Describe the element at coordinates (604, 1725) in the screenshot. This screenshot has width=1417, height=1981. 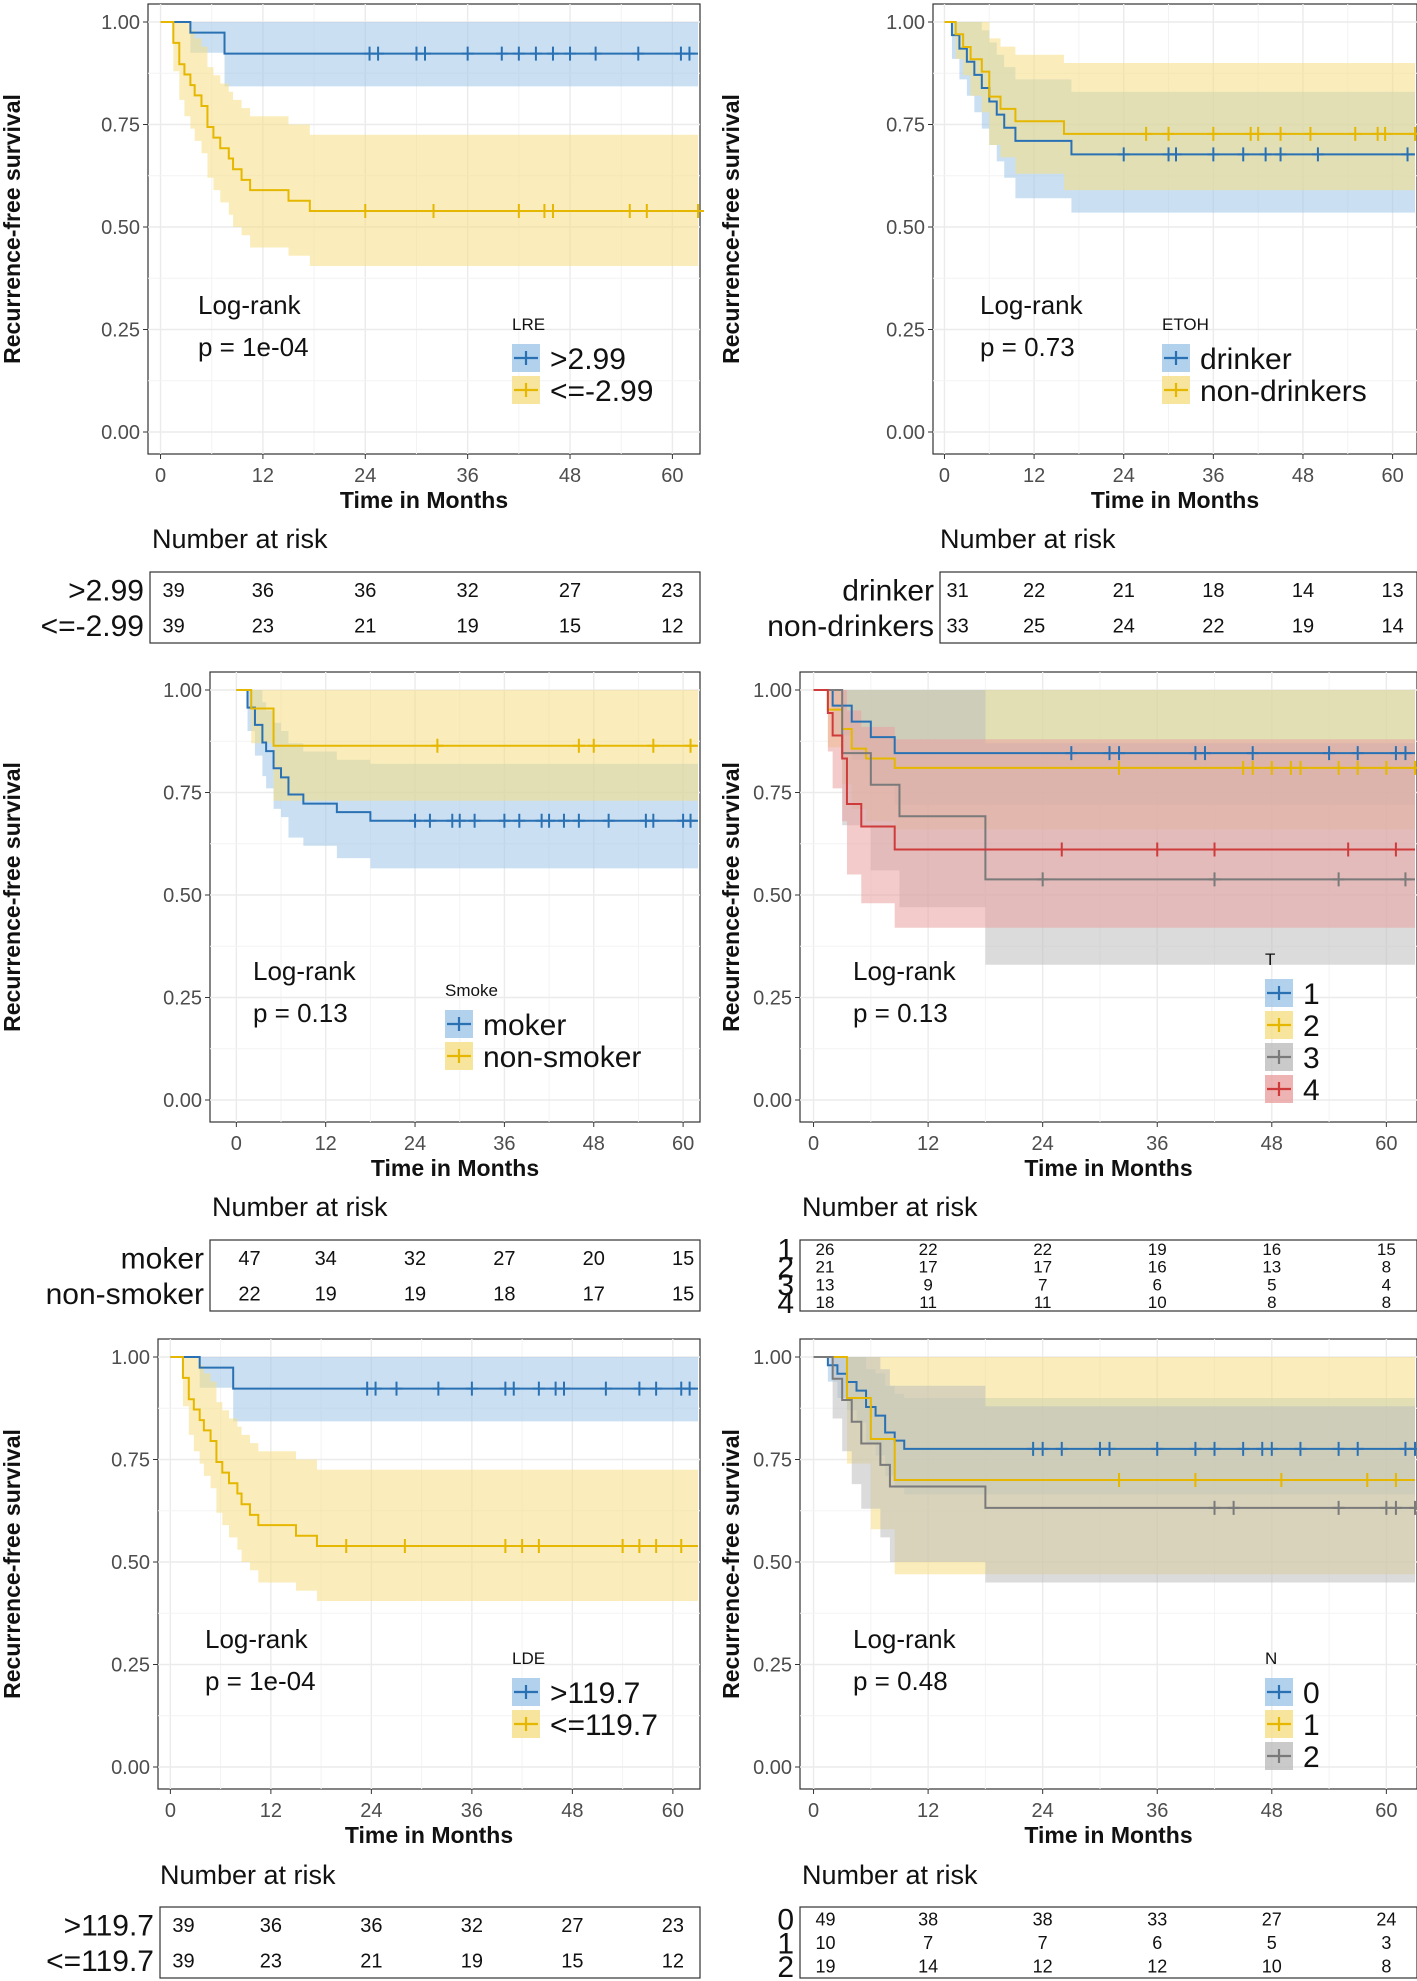
I see `legend-label: <=119.7` at that location.